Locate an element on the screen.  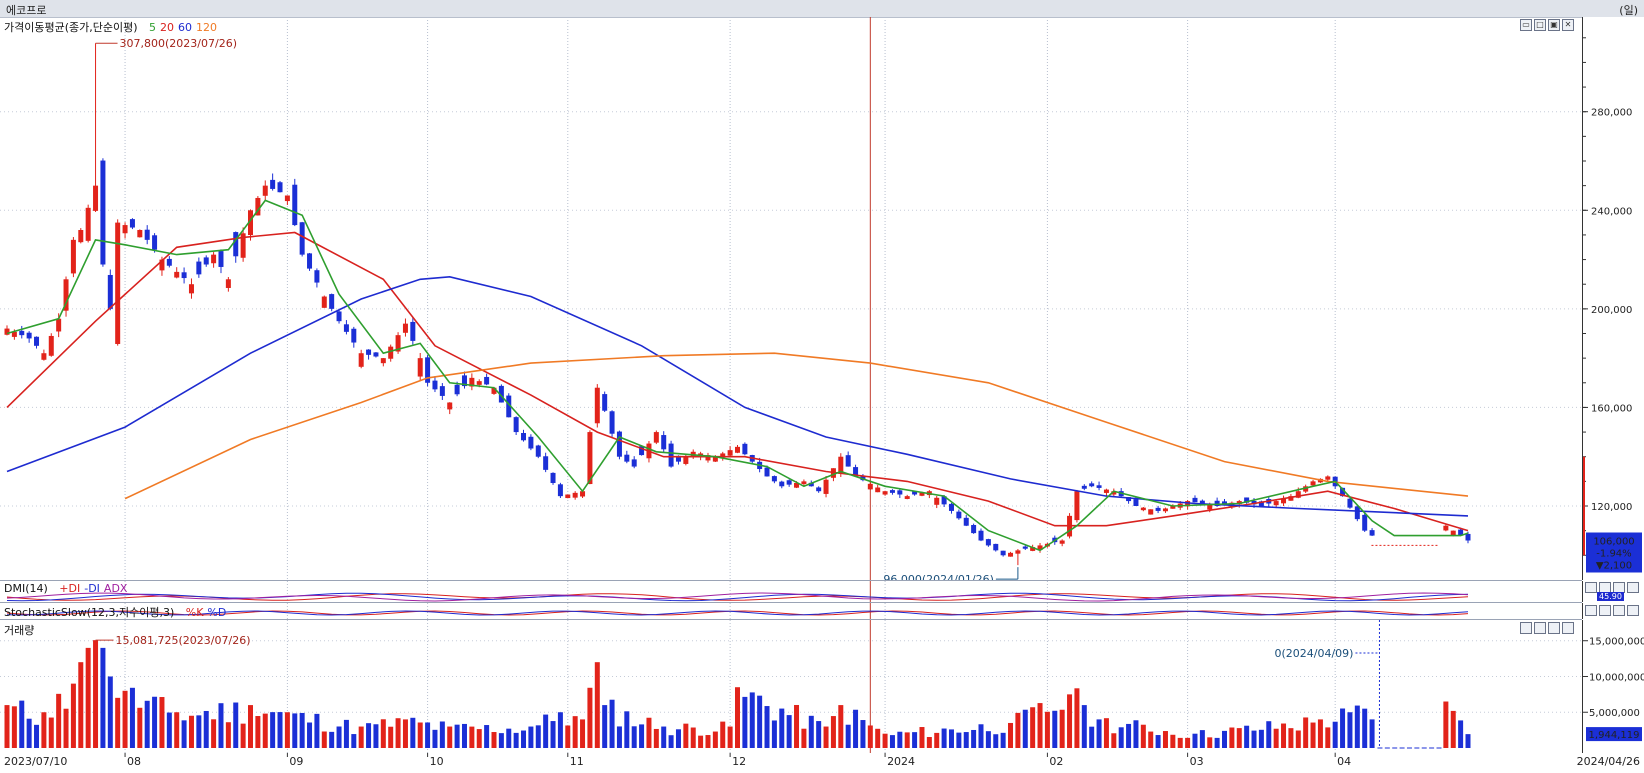
legend-item-DI: -DI is located at coordinates (92, 588).